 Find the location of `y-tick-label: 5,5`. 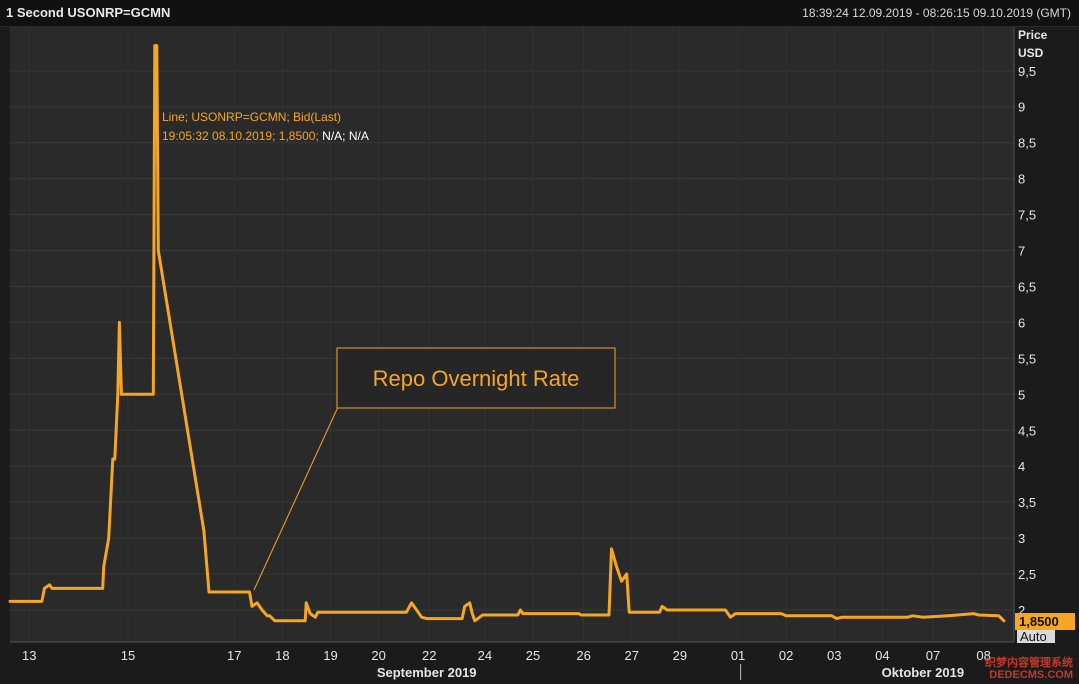

y-tick-label: 5,5 is located at coordinates (1027, 358).